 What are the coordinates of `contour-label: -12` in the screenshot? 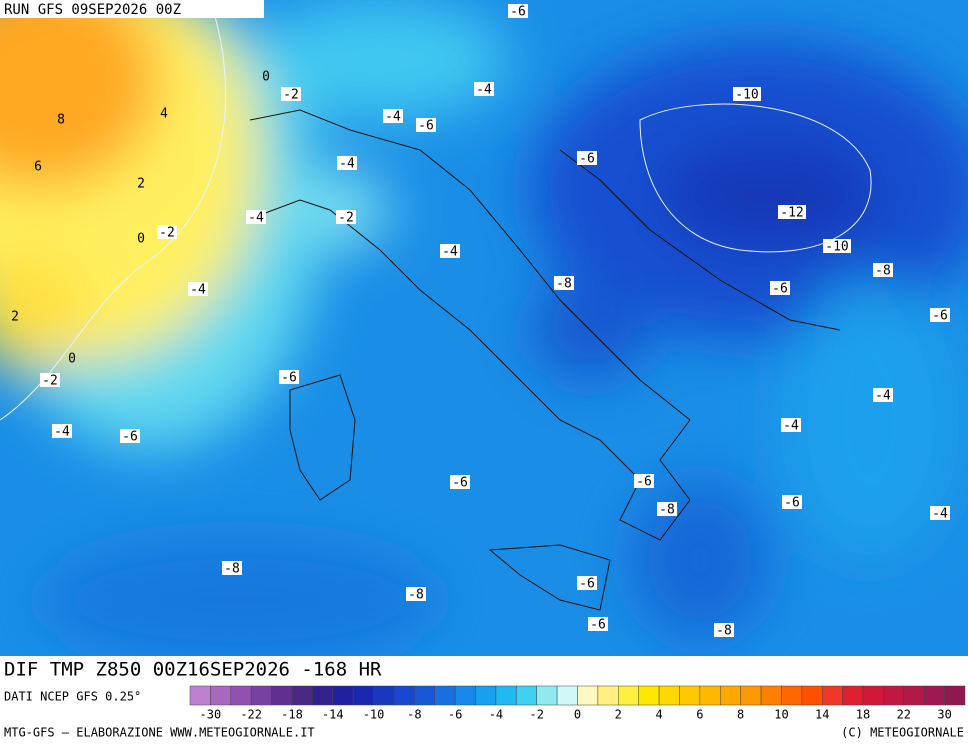 It's located at (792, 213).